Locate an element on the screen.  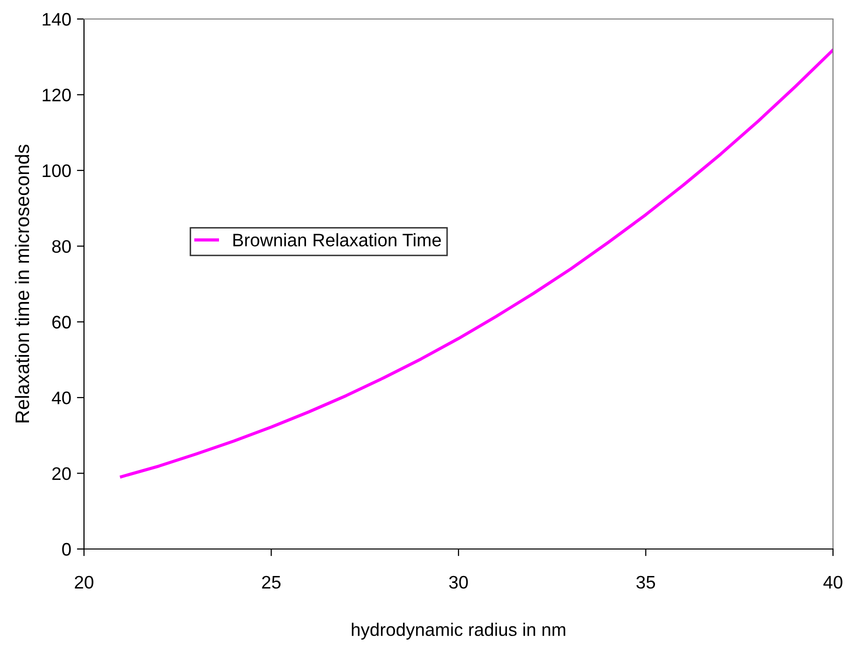
x-tick-label: 30 is located at coordinates (458, 582).